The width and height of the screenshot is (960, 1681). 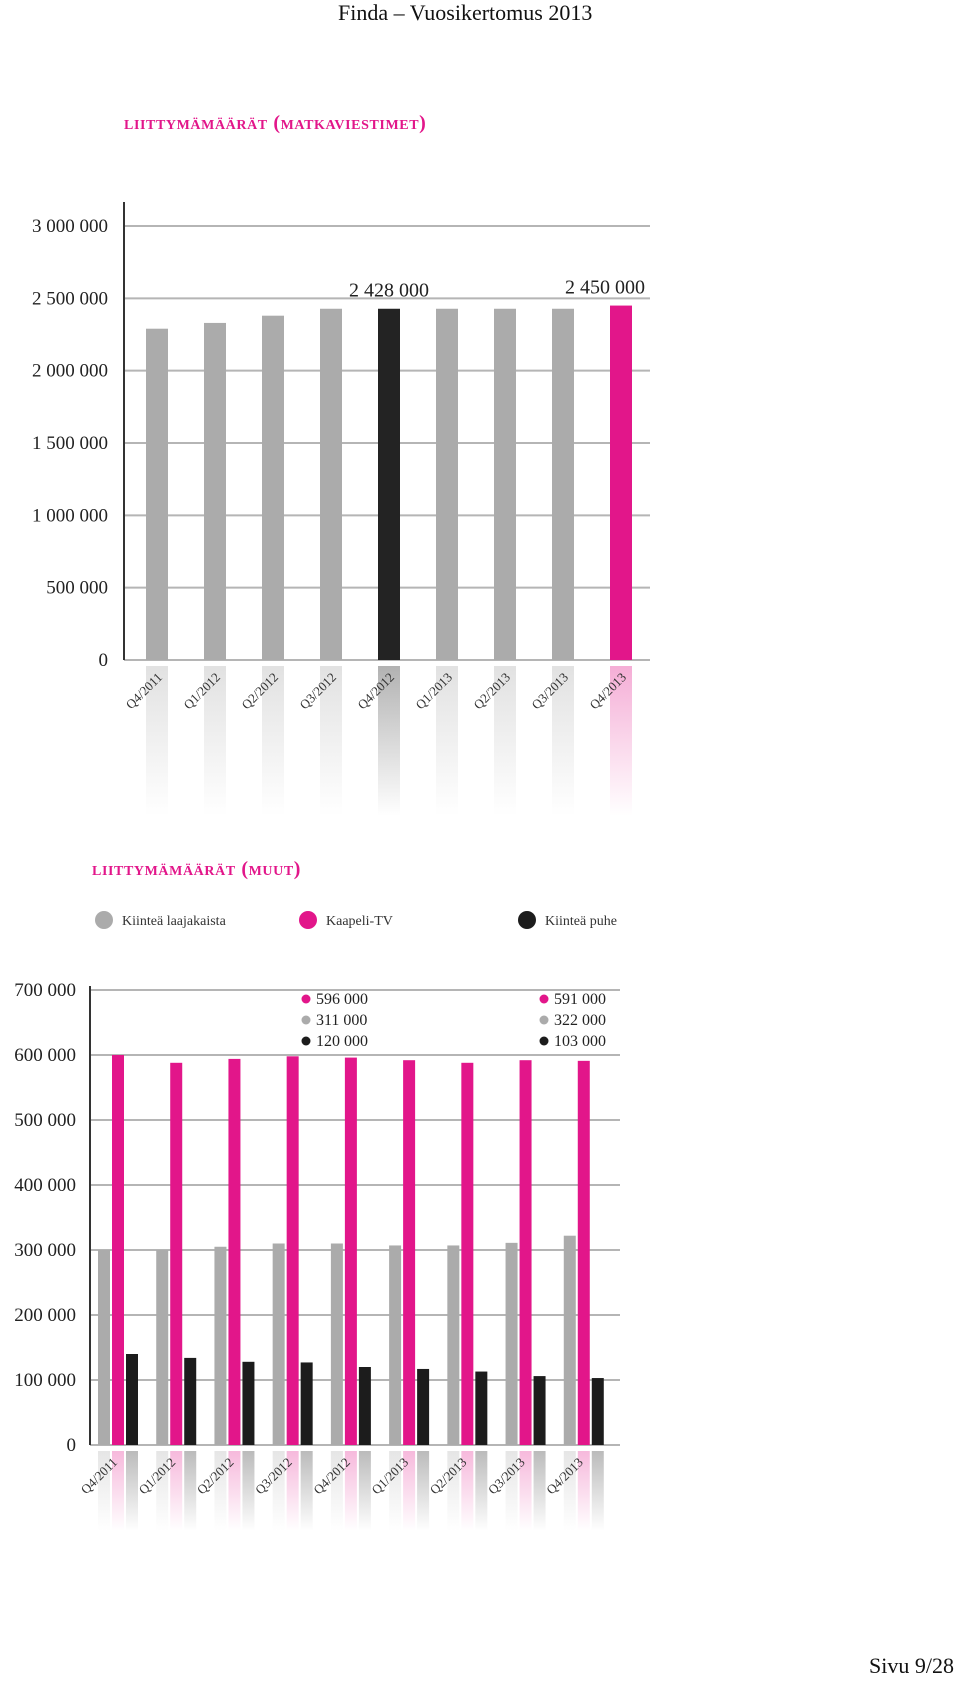 I want to click on y-tick-label: 1 500 000, so click(x=70, y=443).